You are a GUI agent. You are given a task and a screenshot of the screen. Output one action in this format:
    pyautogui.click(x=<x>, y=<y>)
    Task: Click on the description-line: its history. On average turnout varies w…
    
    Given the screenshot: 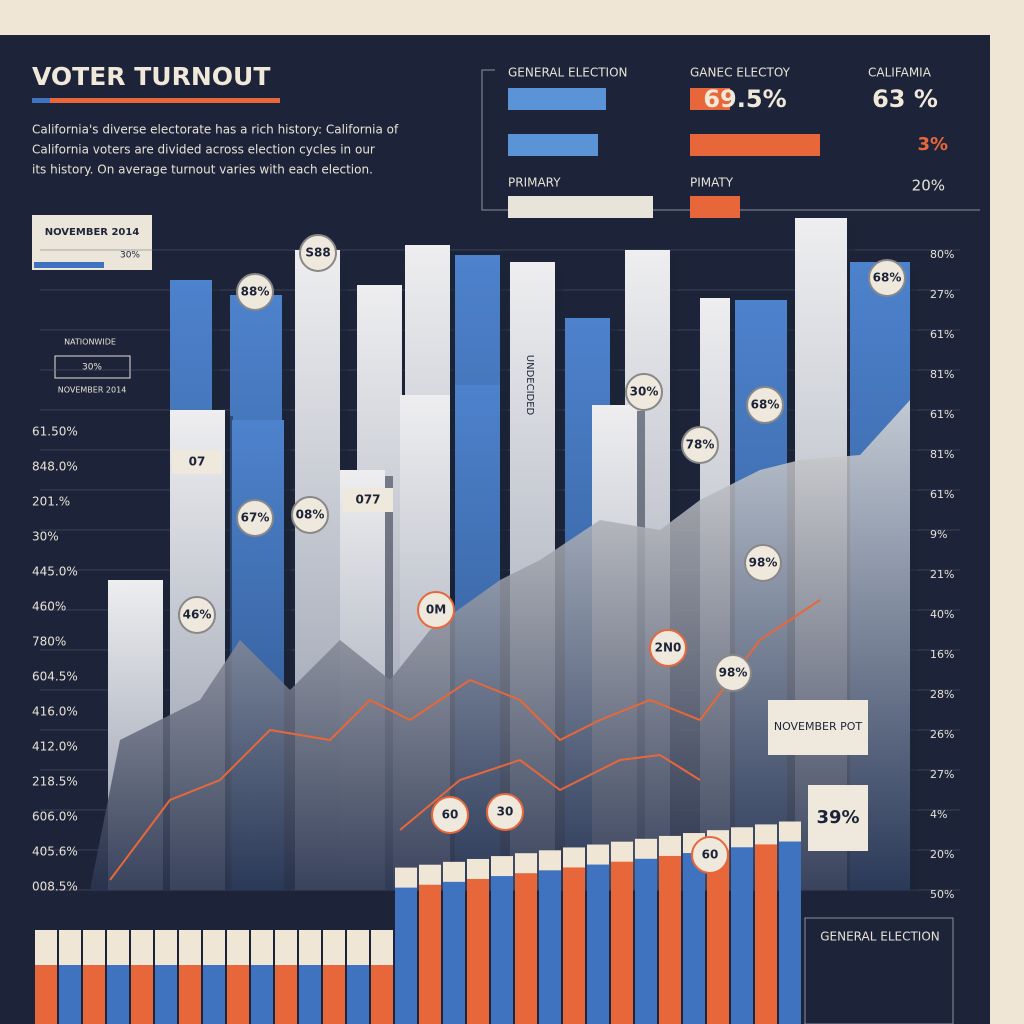 What is the action you would take?
    pyautogui.click(x=202, y=170)
    